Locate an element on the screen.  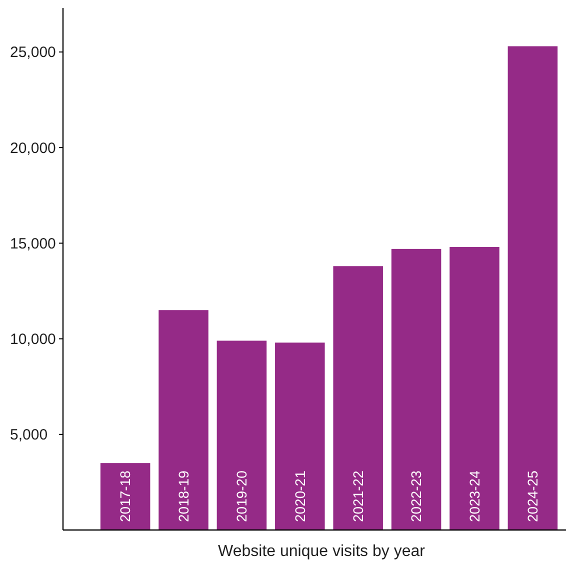
x-tick-label: 2024-25 is located at coordinates (532, 496).